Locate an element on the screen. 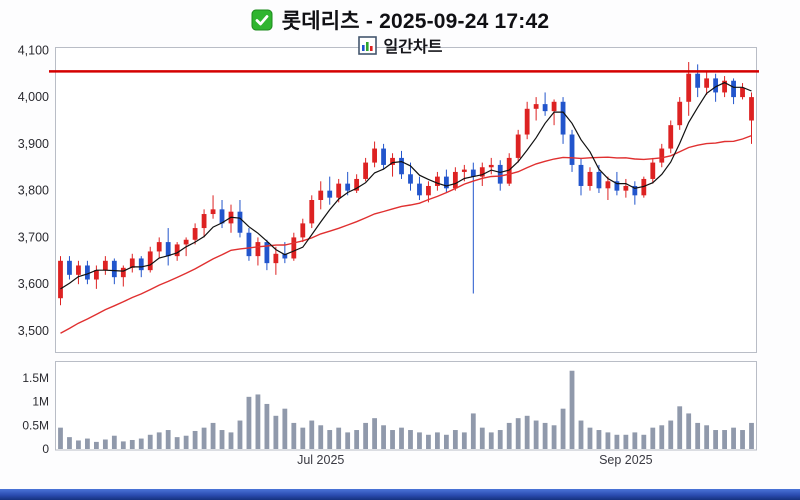 The width and height of the screenshot is (800, 500). price-axis-tick: 3,500 is located at coordinates (33, 331).